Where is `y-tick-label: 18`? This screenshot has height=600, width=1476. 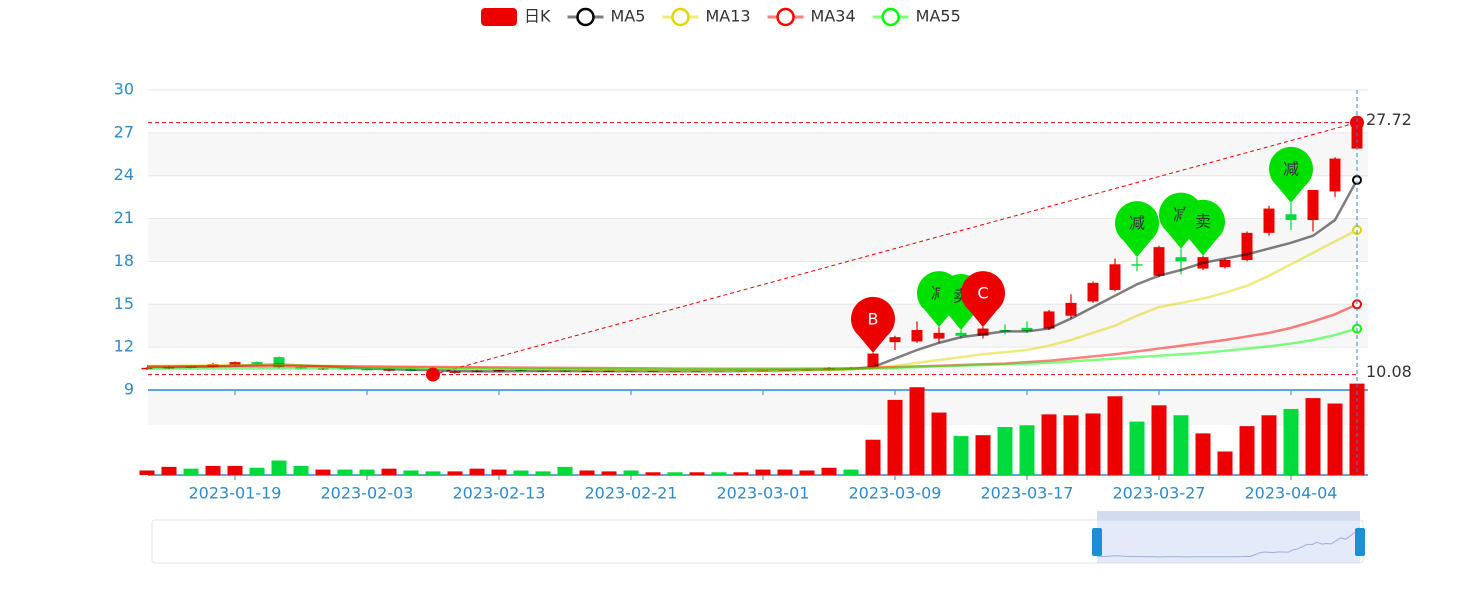
y-tick-label: 18 is located at coordinates (124, 260).